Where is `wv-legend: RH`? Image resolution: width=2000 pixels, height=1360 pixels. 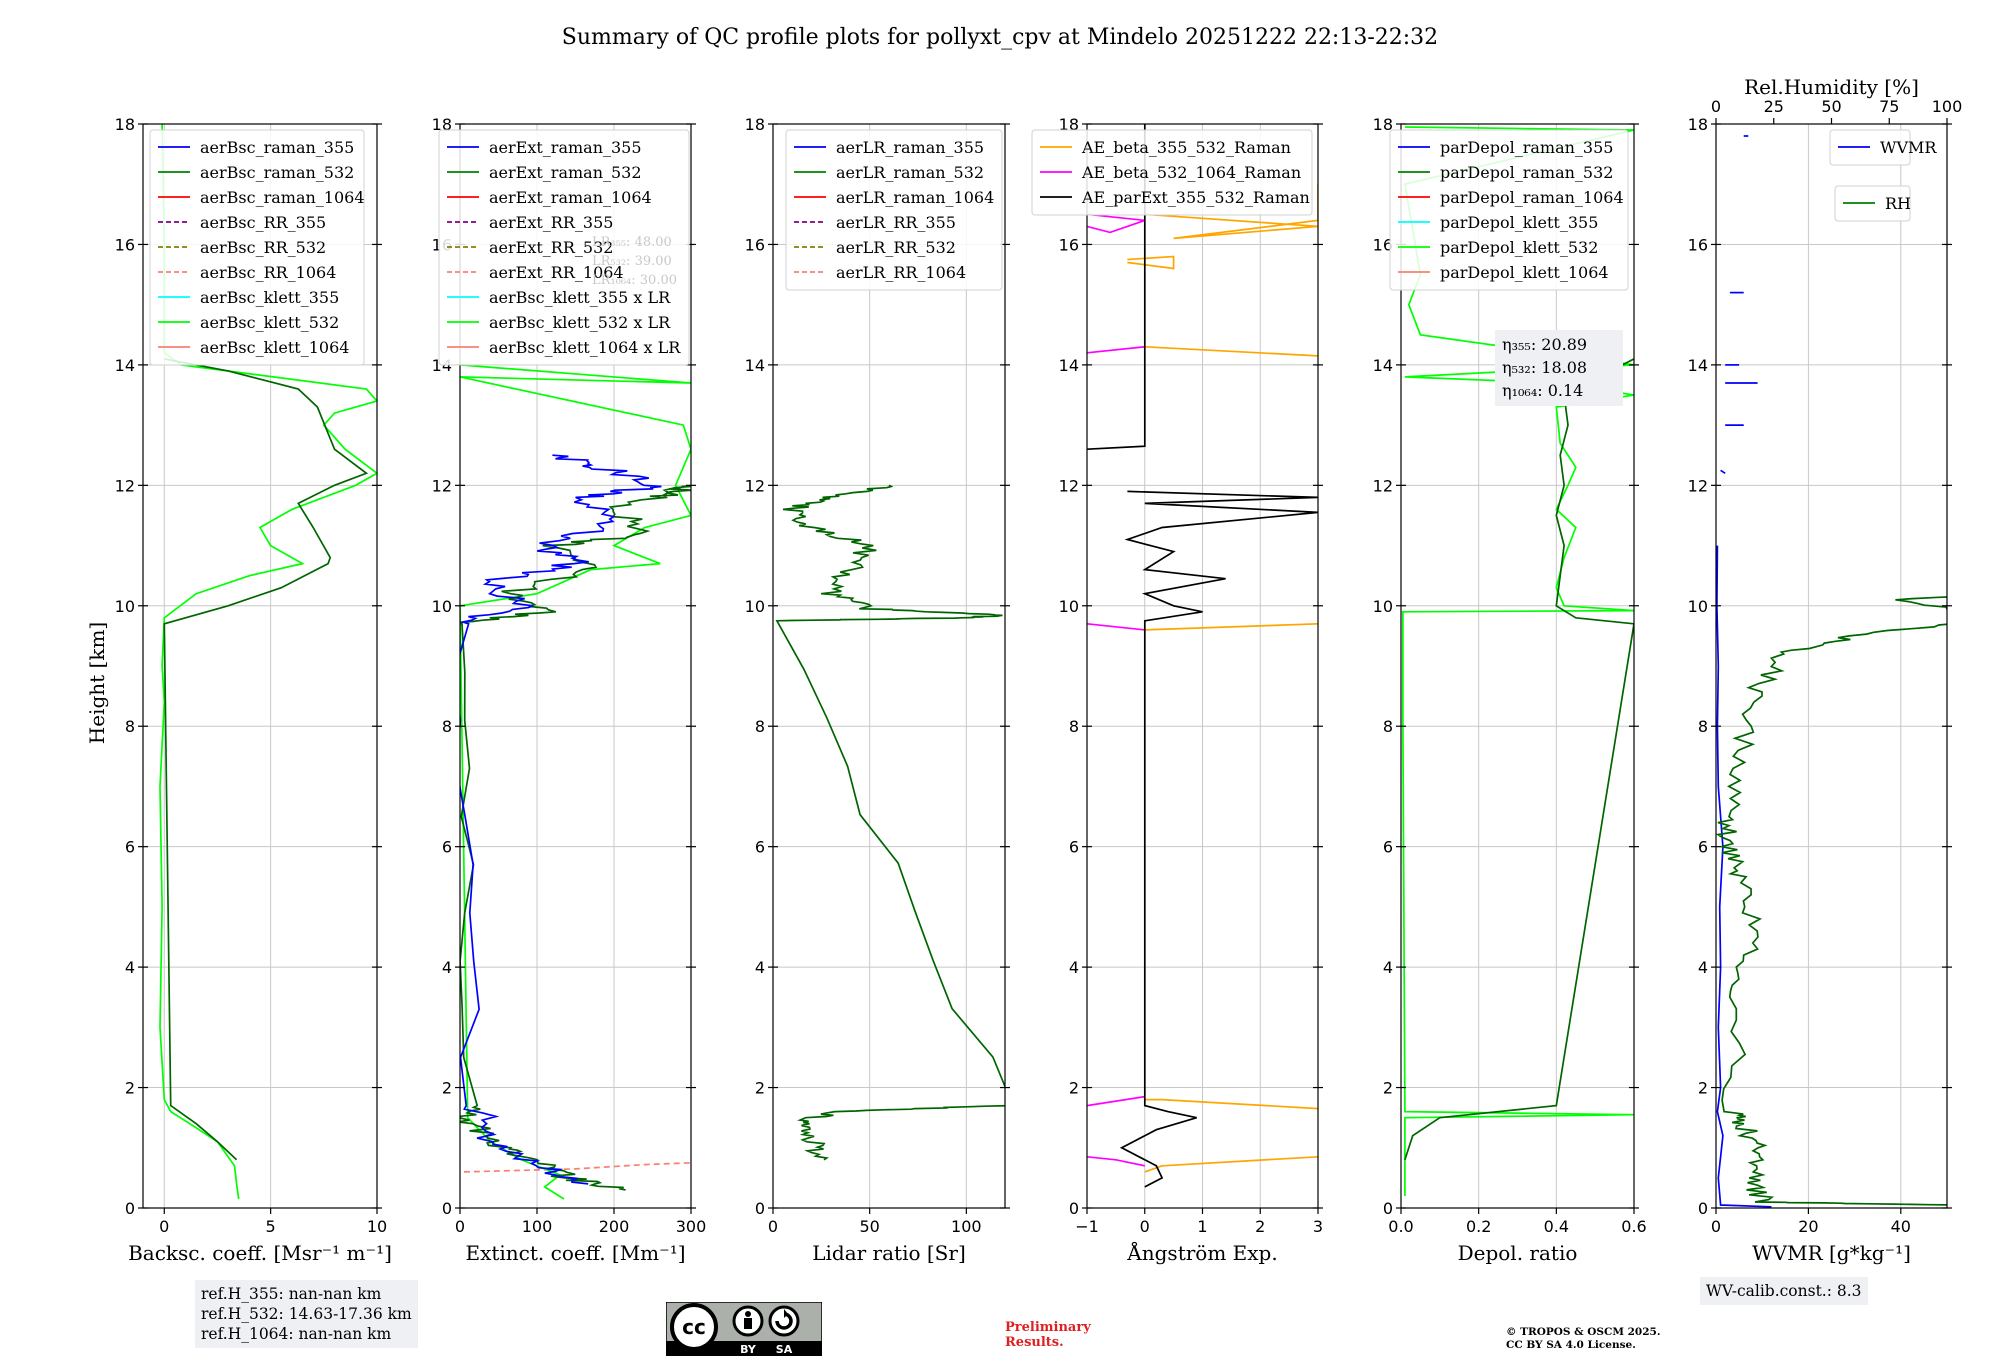 wv-legend: RH is located at coordinates (1872, 203).